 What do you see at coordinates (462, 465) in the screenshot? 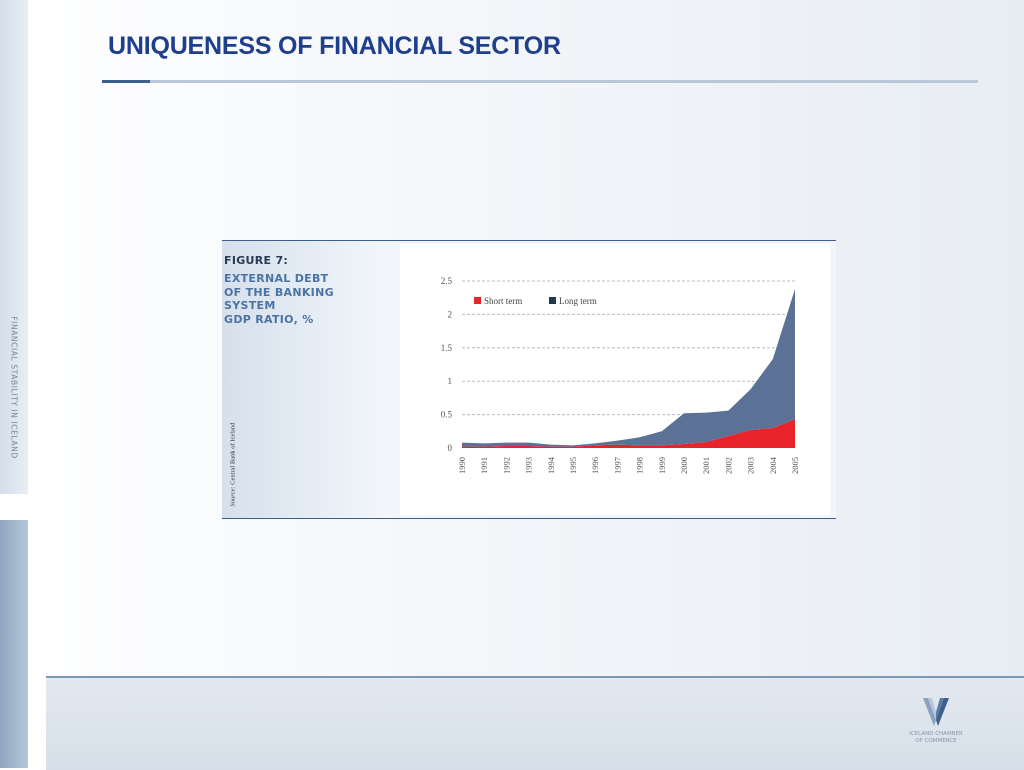
I see `x-tick-label: 1990` at bounding box center [462, 465].